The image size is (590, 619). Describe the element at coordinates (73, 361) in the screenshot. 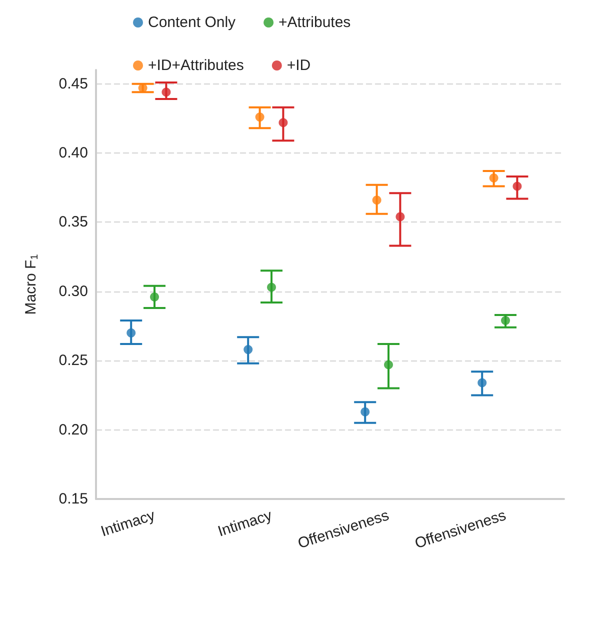

I see `y-tick-label: 0.25` at that location.